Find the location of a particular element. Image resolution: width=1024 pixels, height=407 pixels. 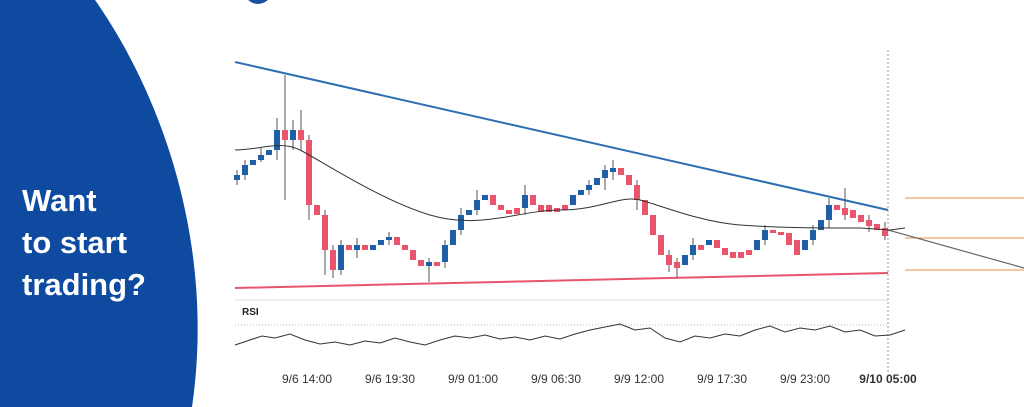

levels is located at coordinates (964, 234).